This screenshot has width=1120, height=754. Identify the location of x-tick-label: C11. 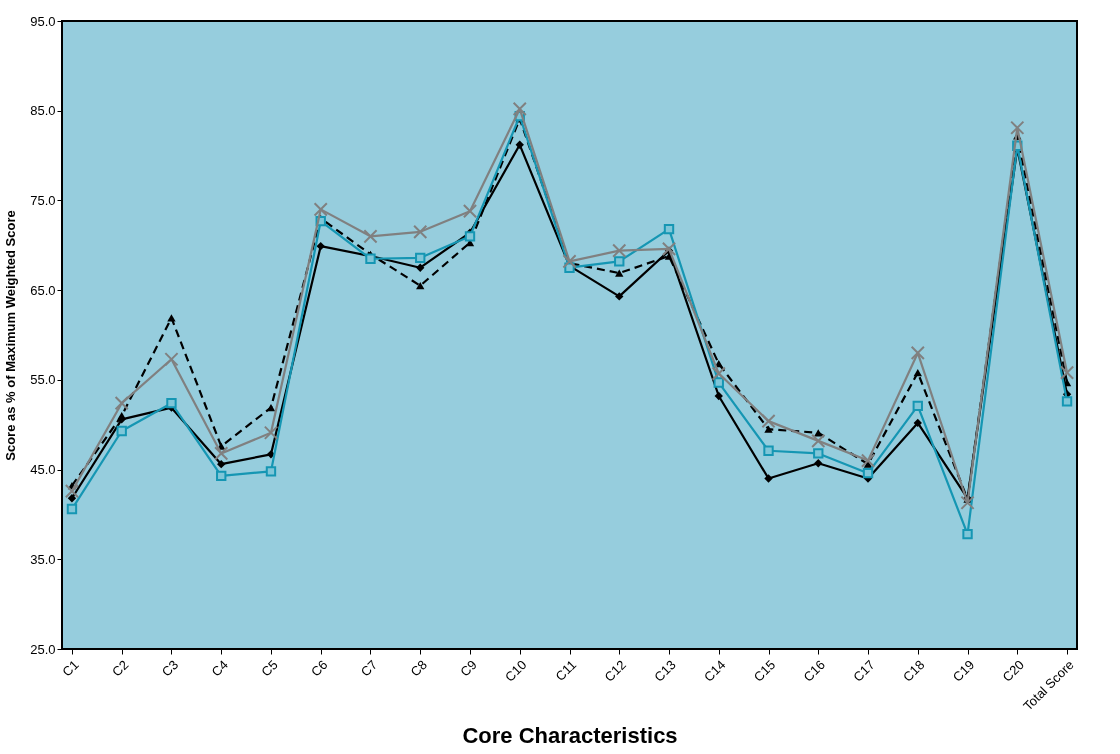
(566, 670).